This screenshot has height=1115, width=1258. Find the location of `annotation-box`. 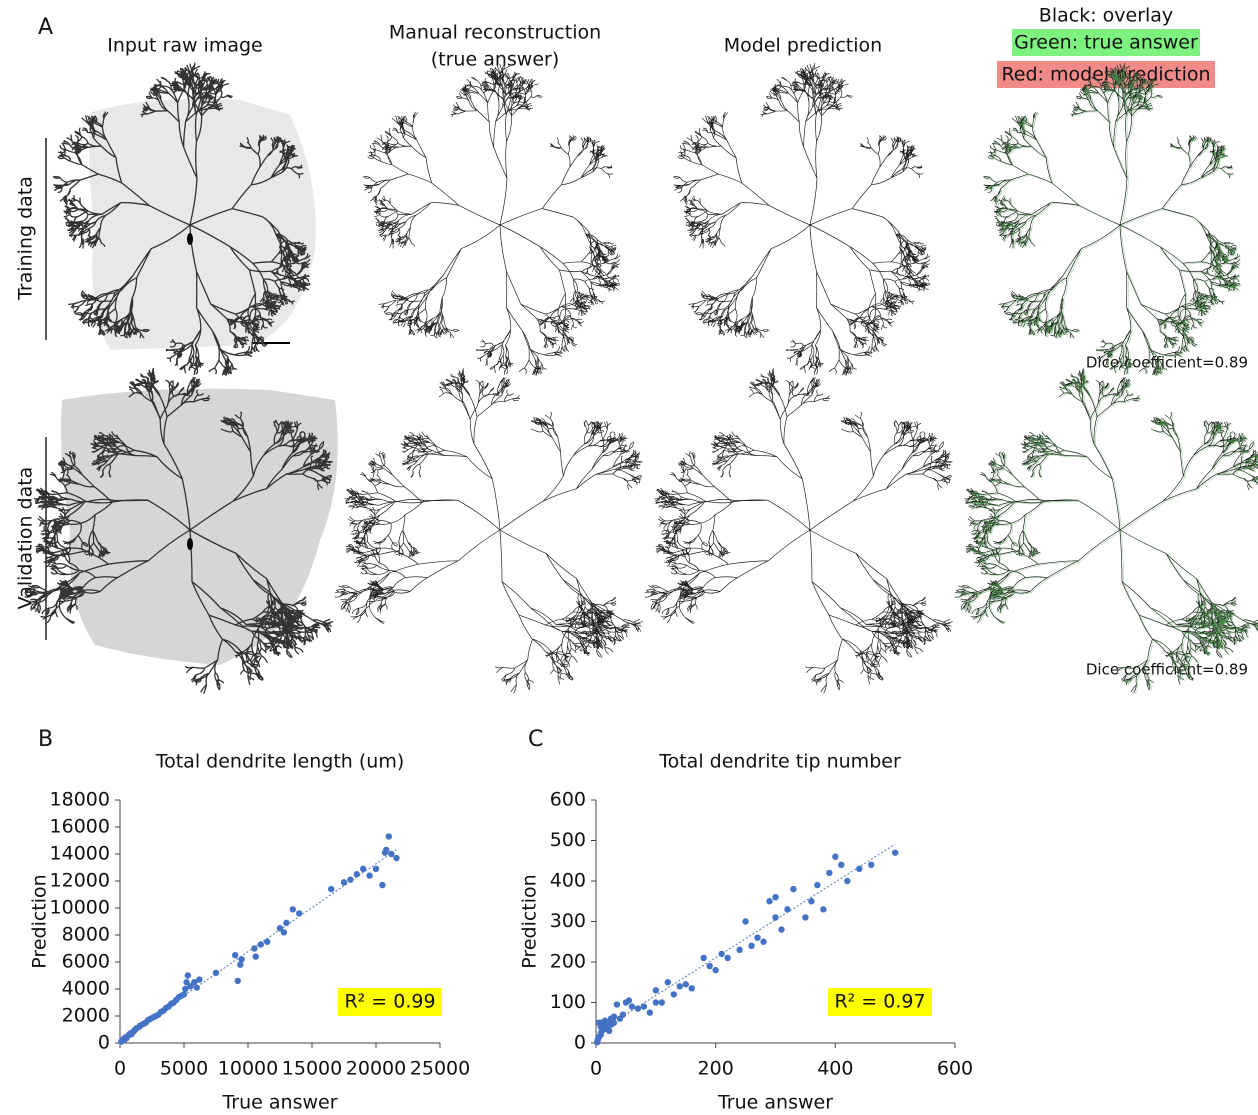

annotation-box is located at coordinates (880, 1002).